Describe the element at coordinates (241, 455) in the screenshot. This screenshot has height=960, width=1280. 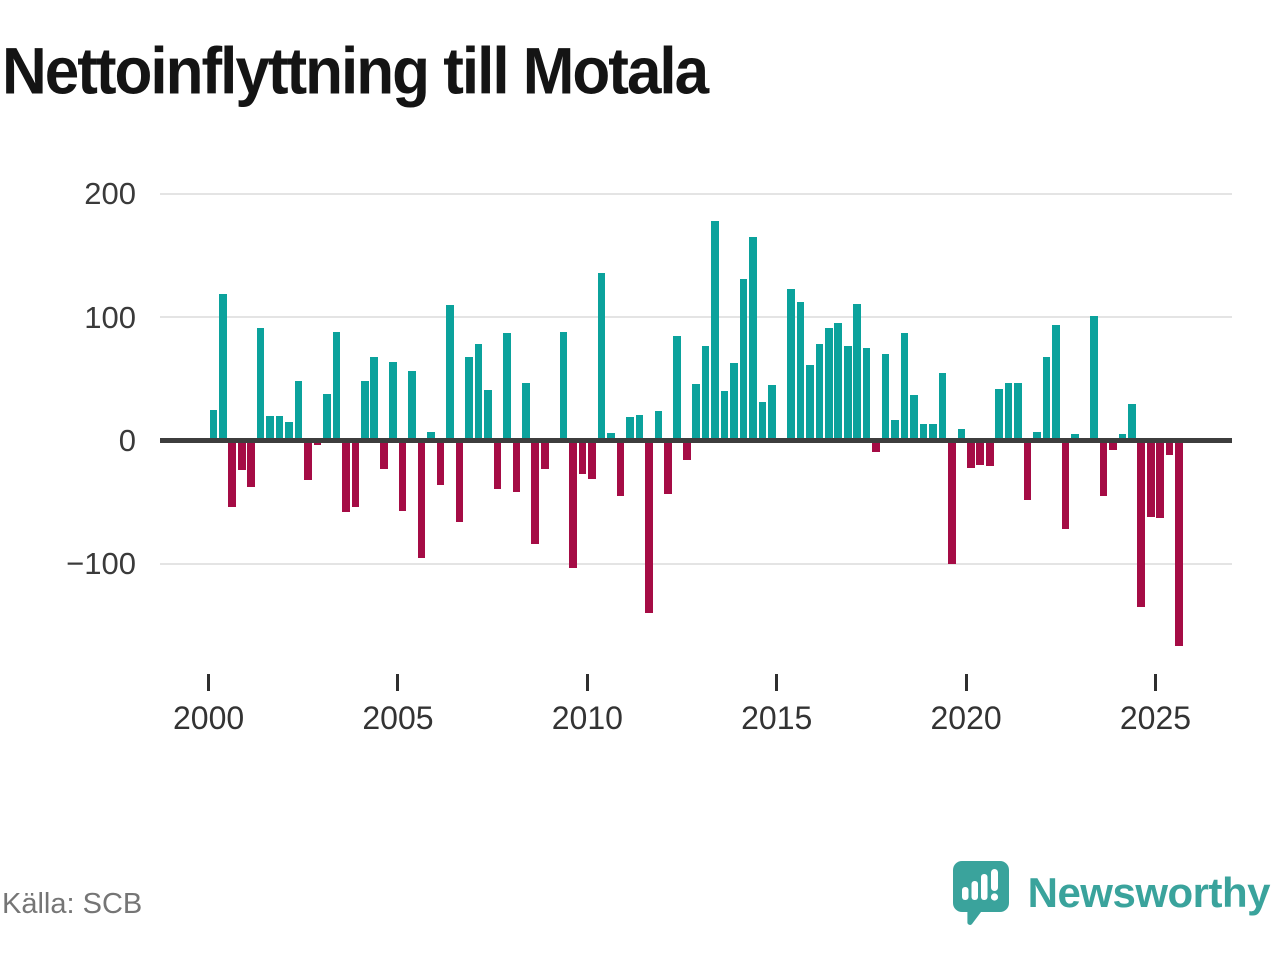
I see `bar-2000Q4` at that location.